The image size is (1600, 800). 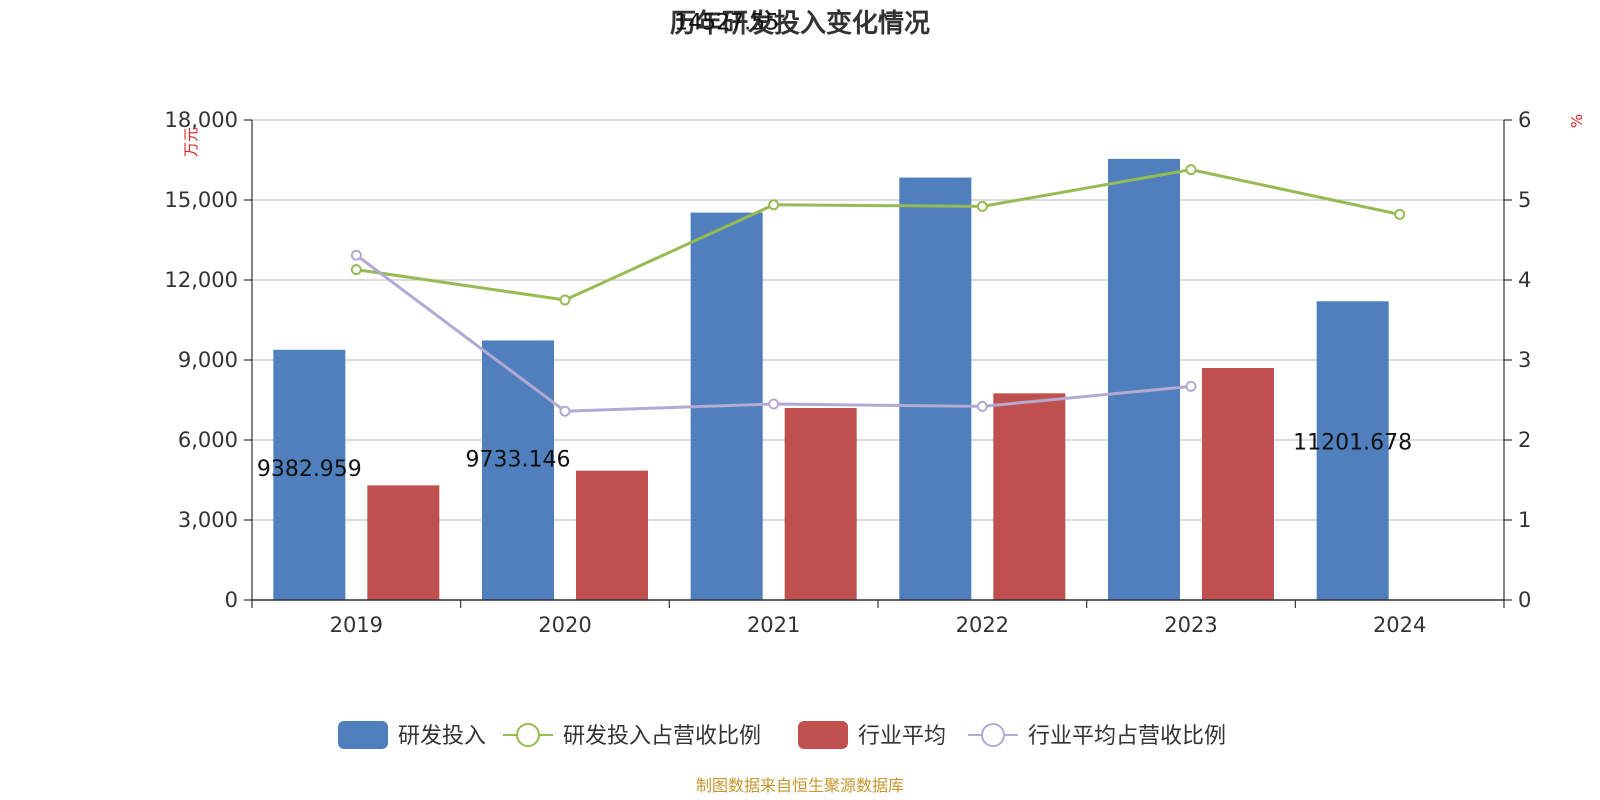 What do you see at coordinates (208, 360) in the screenshot?
I see `y-left-tick-label: 9,000` at bounding box center [208, 360].